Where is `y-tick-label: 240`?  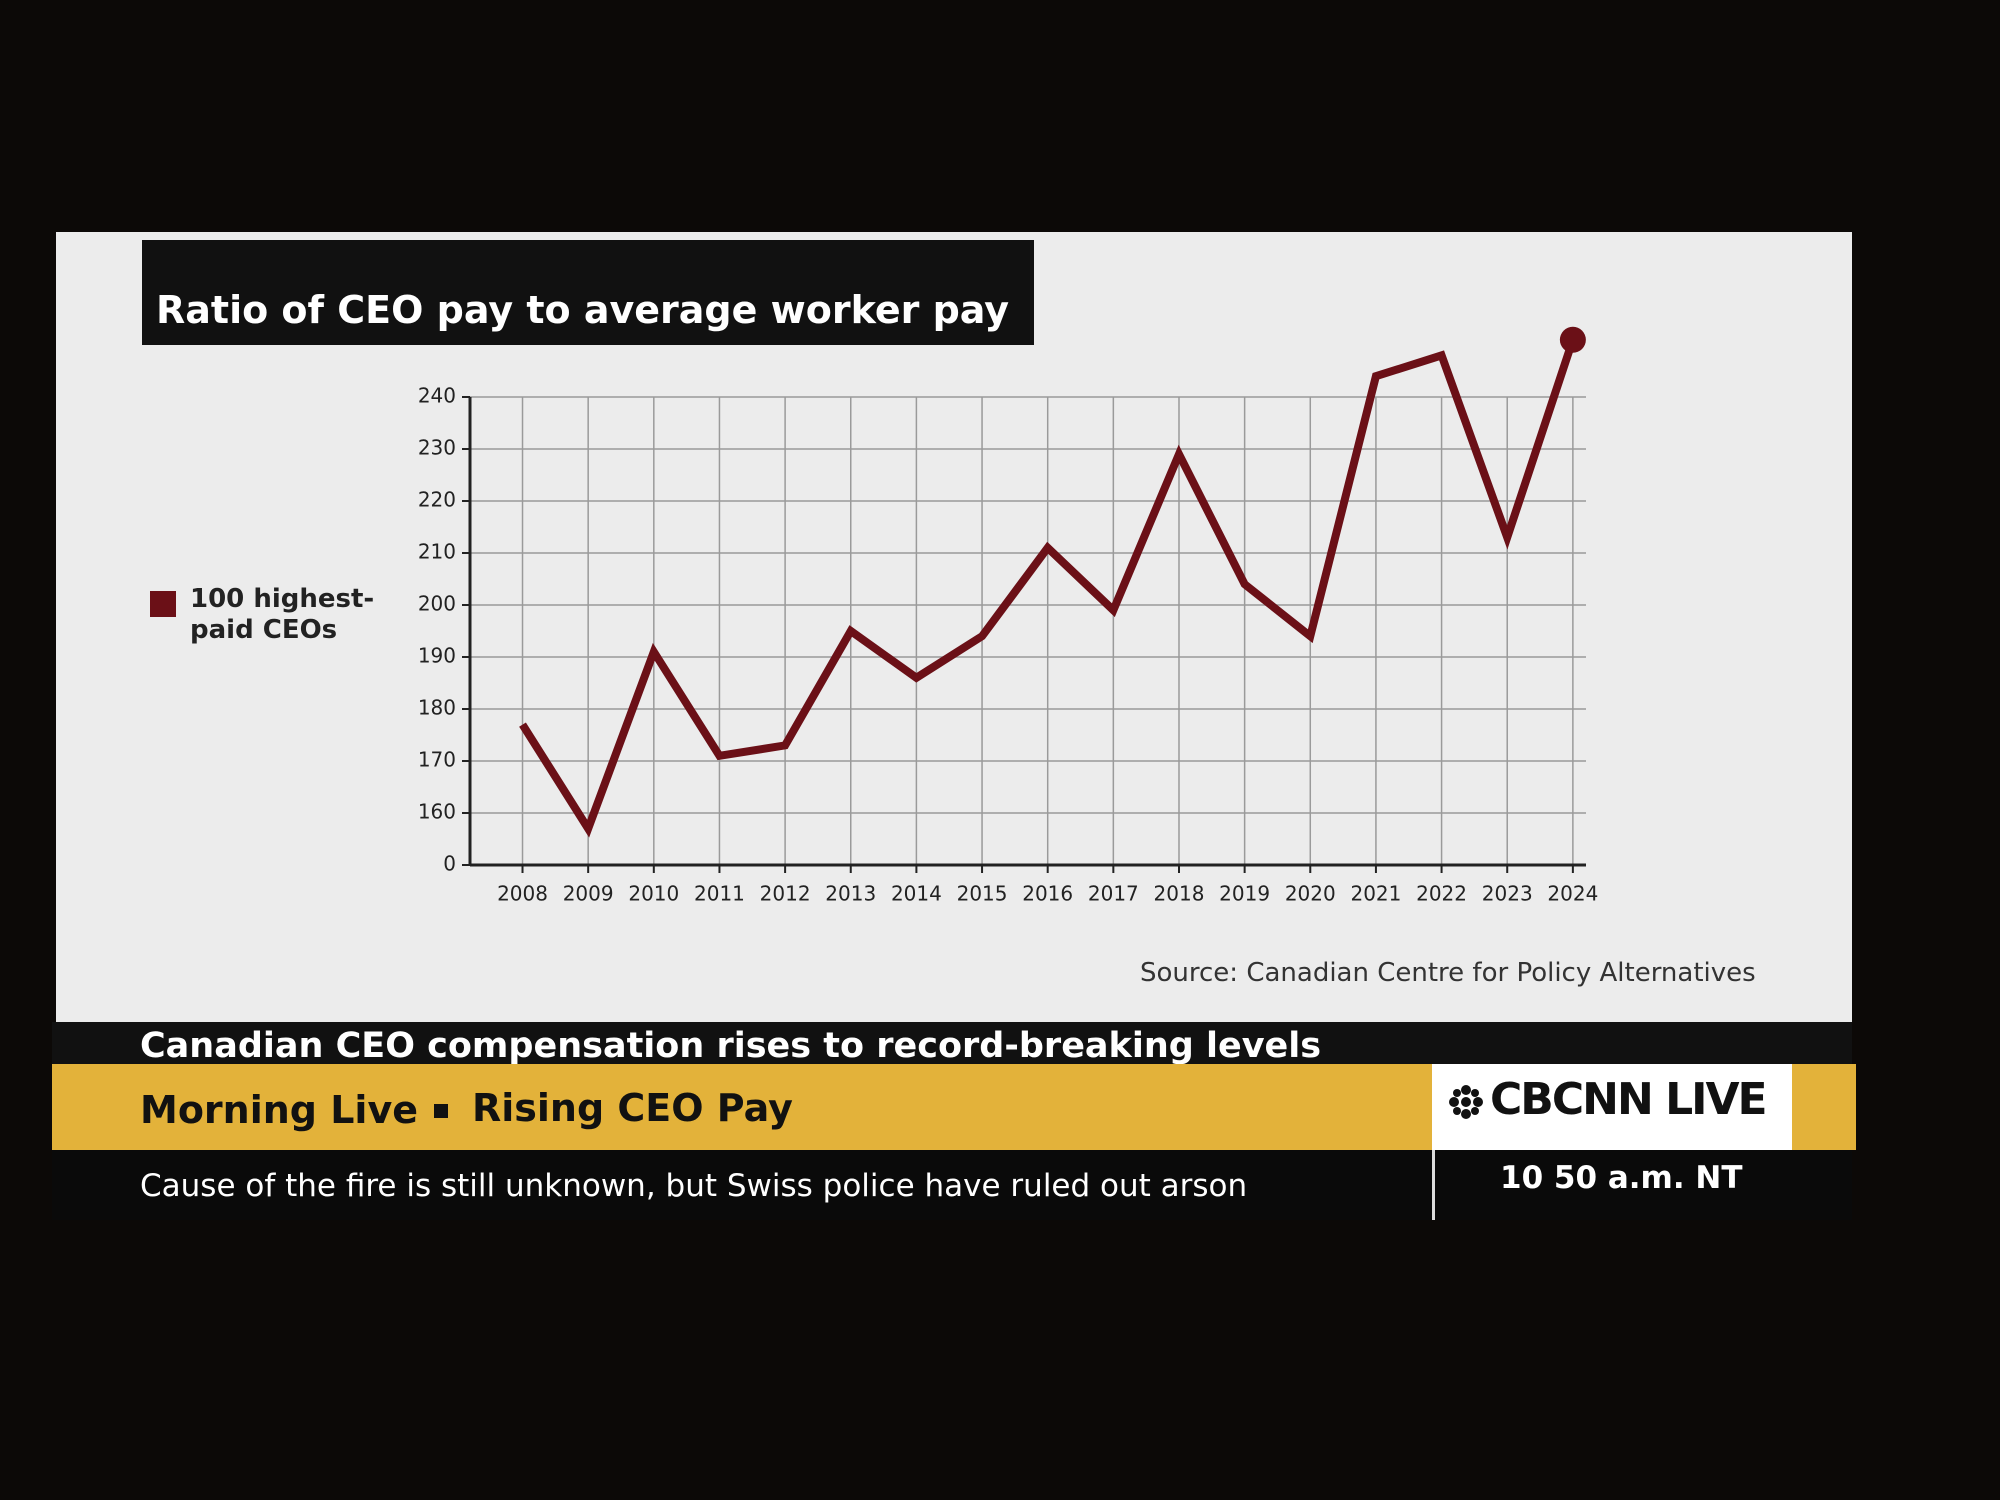
y-tick-label: 240 is located at coordinates (437, 396).